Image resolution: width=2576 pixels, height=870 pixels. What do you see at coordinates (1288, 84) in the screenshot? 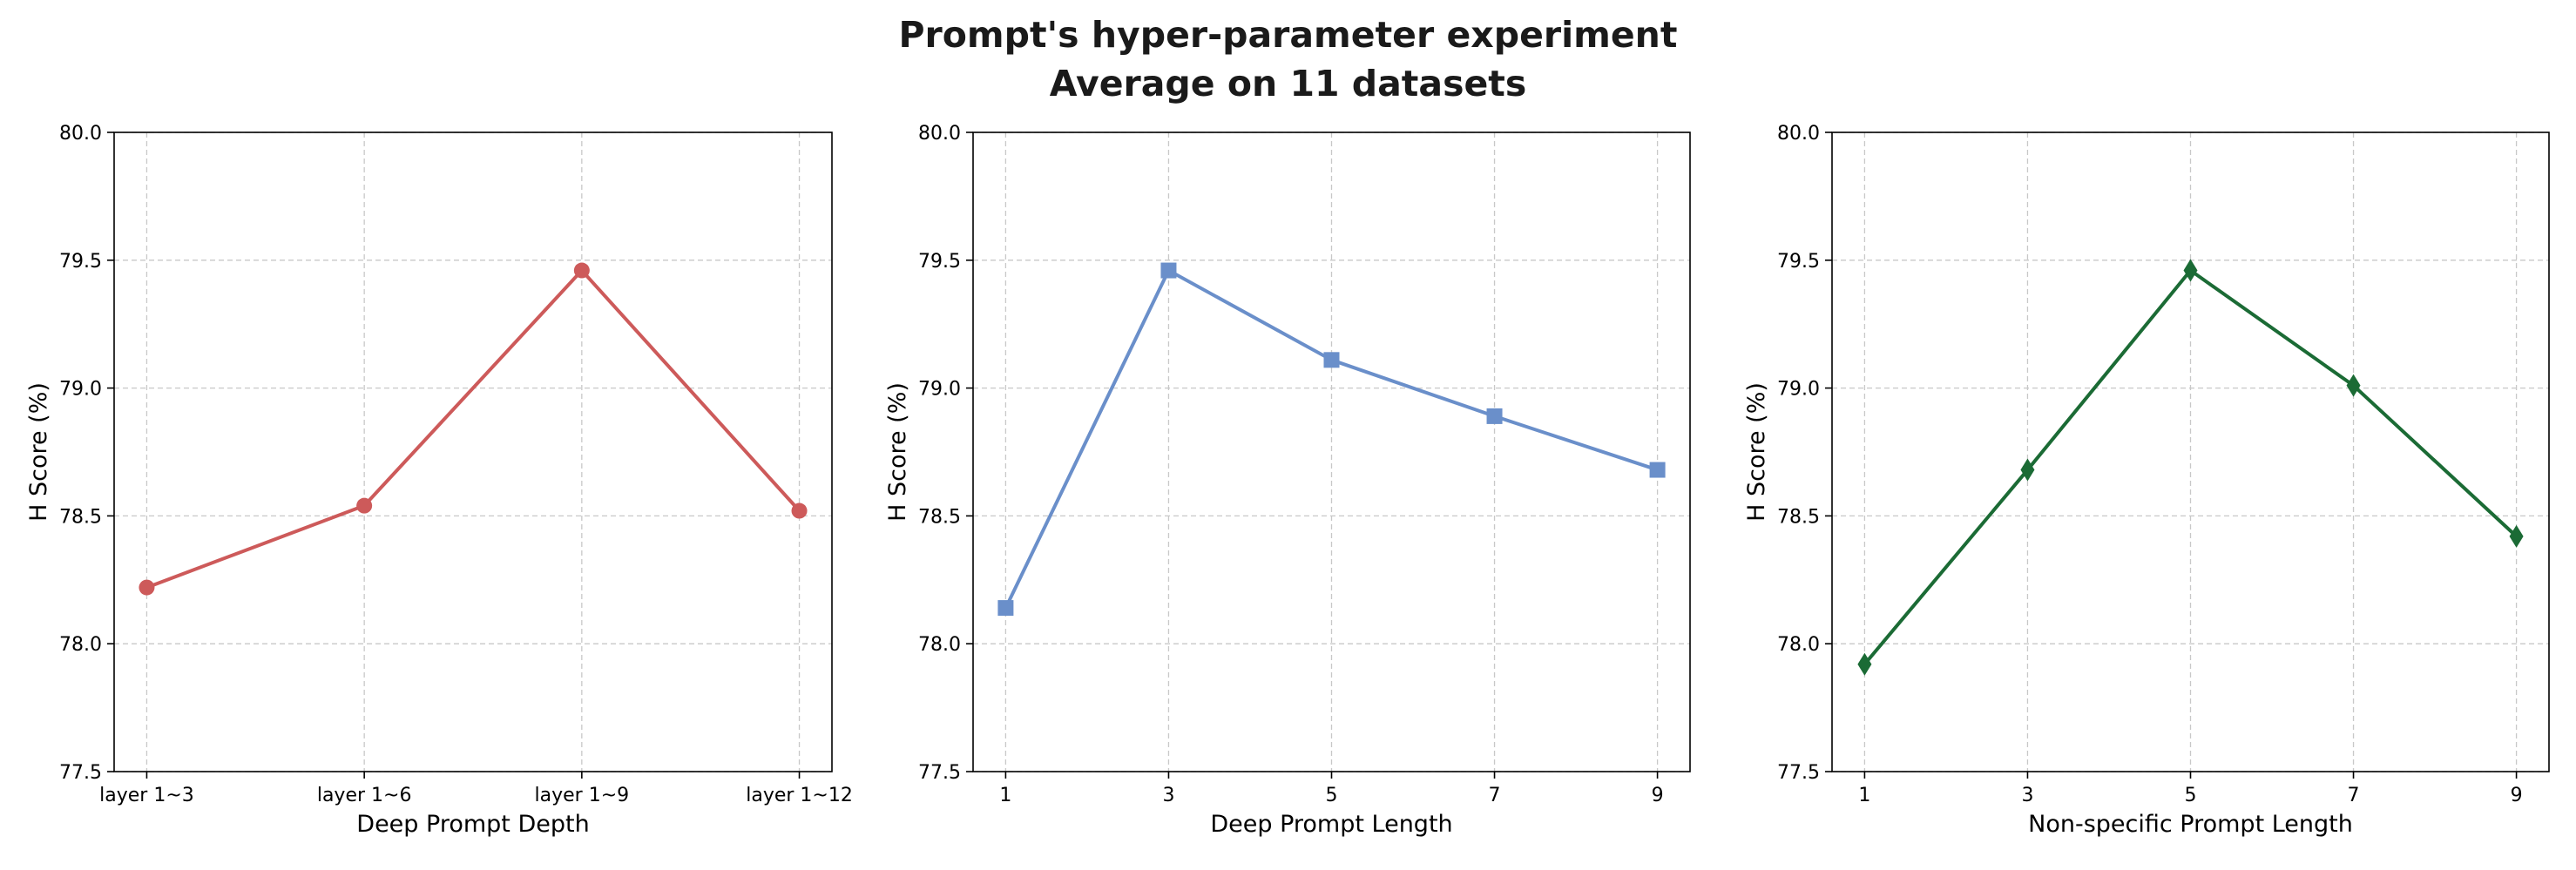
I see `figure-title-line-2: Average on 11 datasets` at bounding box center [1288, 84].